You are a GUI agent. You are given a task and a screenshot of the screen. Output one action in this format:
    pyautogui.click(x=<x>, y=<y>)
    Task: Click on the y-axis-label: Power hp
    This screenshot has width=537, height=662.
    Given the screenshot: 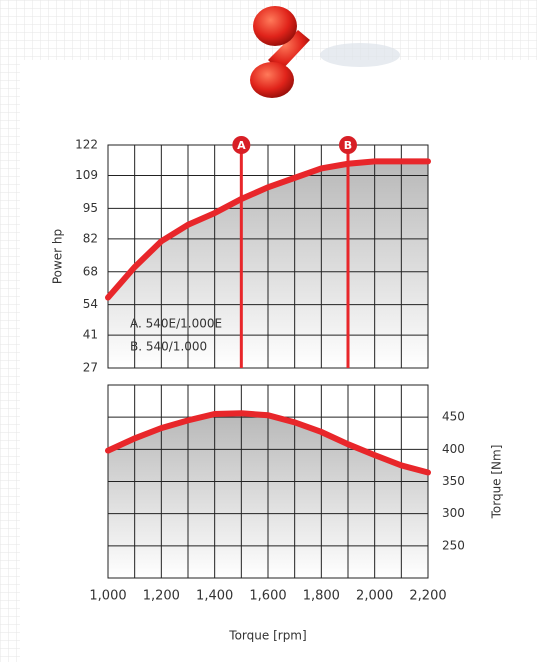 What is the action you would take?
    pyautogui.click(x=58, y=256)
    